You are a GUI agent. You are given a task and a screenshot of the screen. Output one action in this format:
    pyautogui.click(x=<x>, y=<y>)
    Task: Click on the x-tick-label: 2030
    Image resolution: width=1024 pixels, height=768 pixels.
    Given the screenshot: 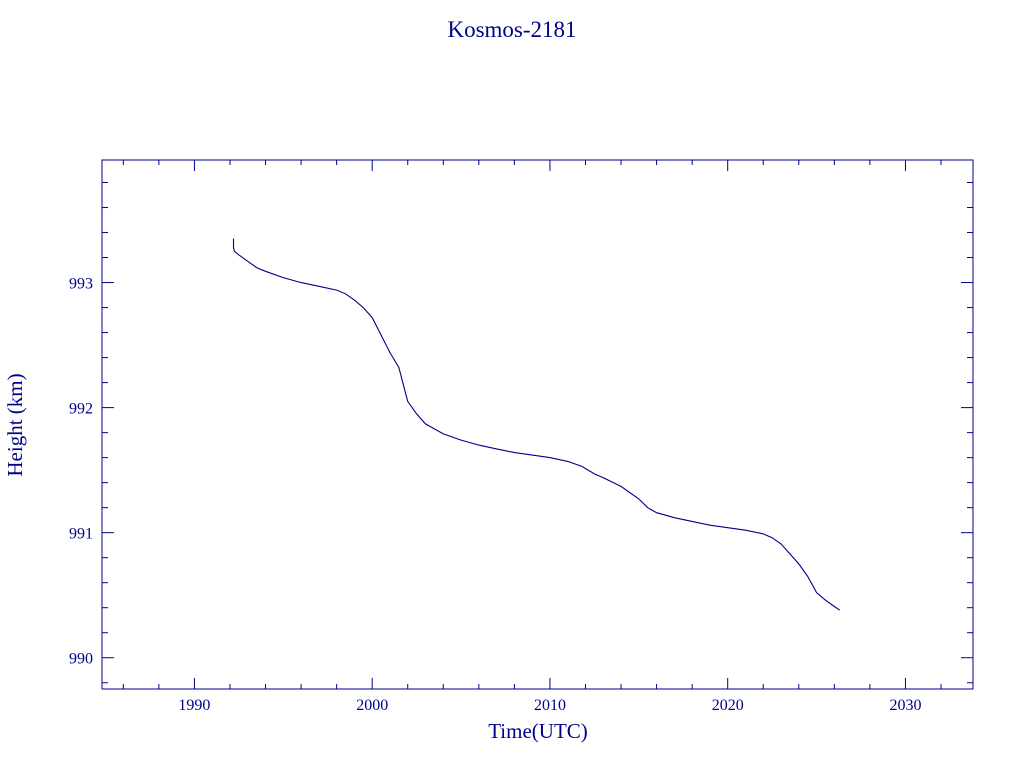 What is the action you would take?
    pyautogui.click(x=905, y=705)
    